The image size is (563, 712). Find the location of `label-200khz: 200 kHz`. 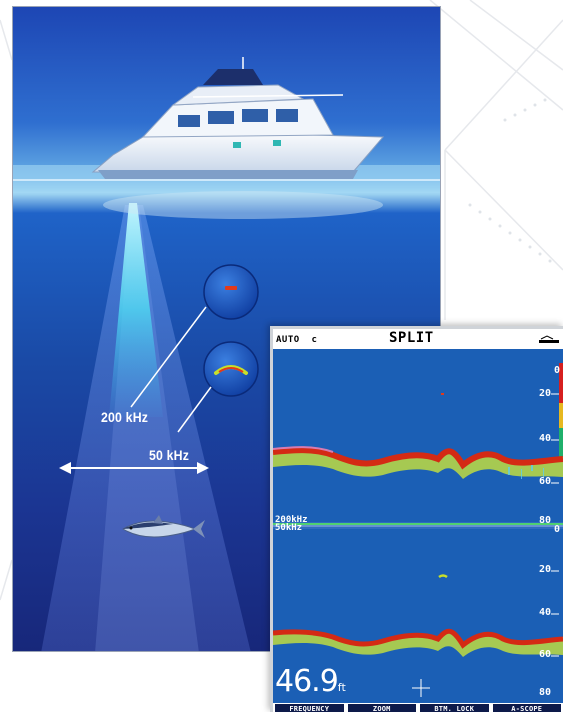

label-200khz: 200 kHz is located at coordinates (125, 417).